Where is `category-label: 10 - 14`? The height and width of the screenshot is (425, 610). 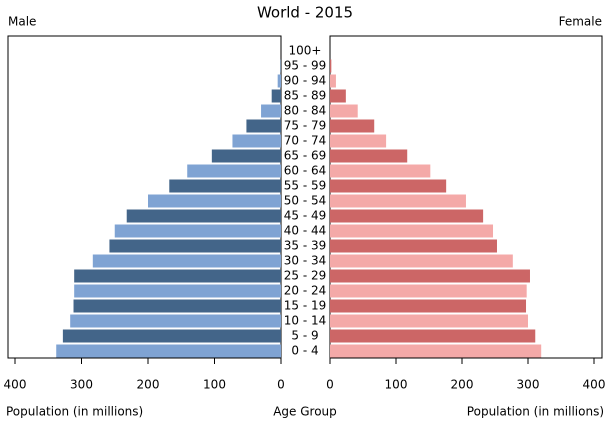 category-label: 10 - 14 is located at coordinates (305, 321).